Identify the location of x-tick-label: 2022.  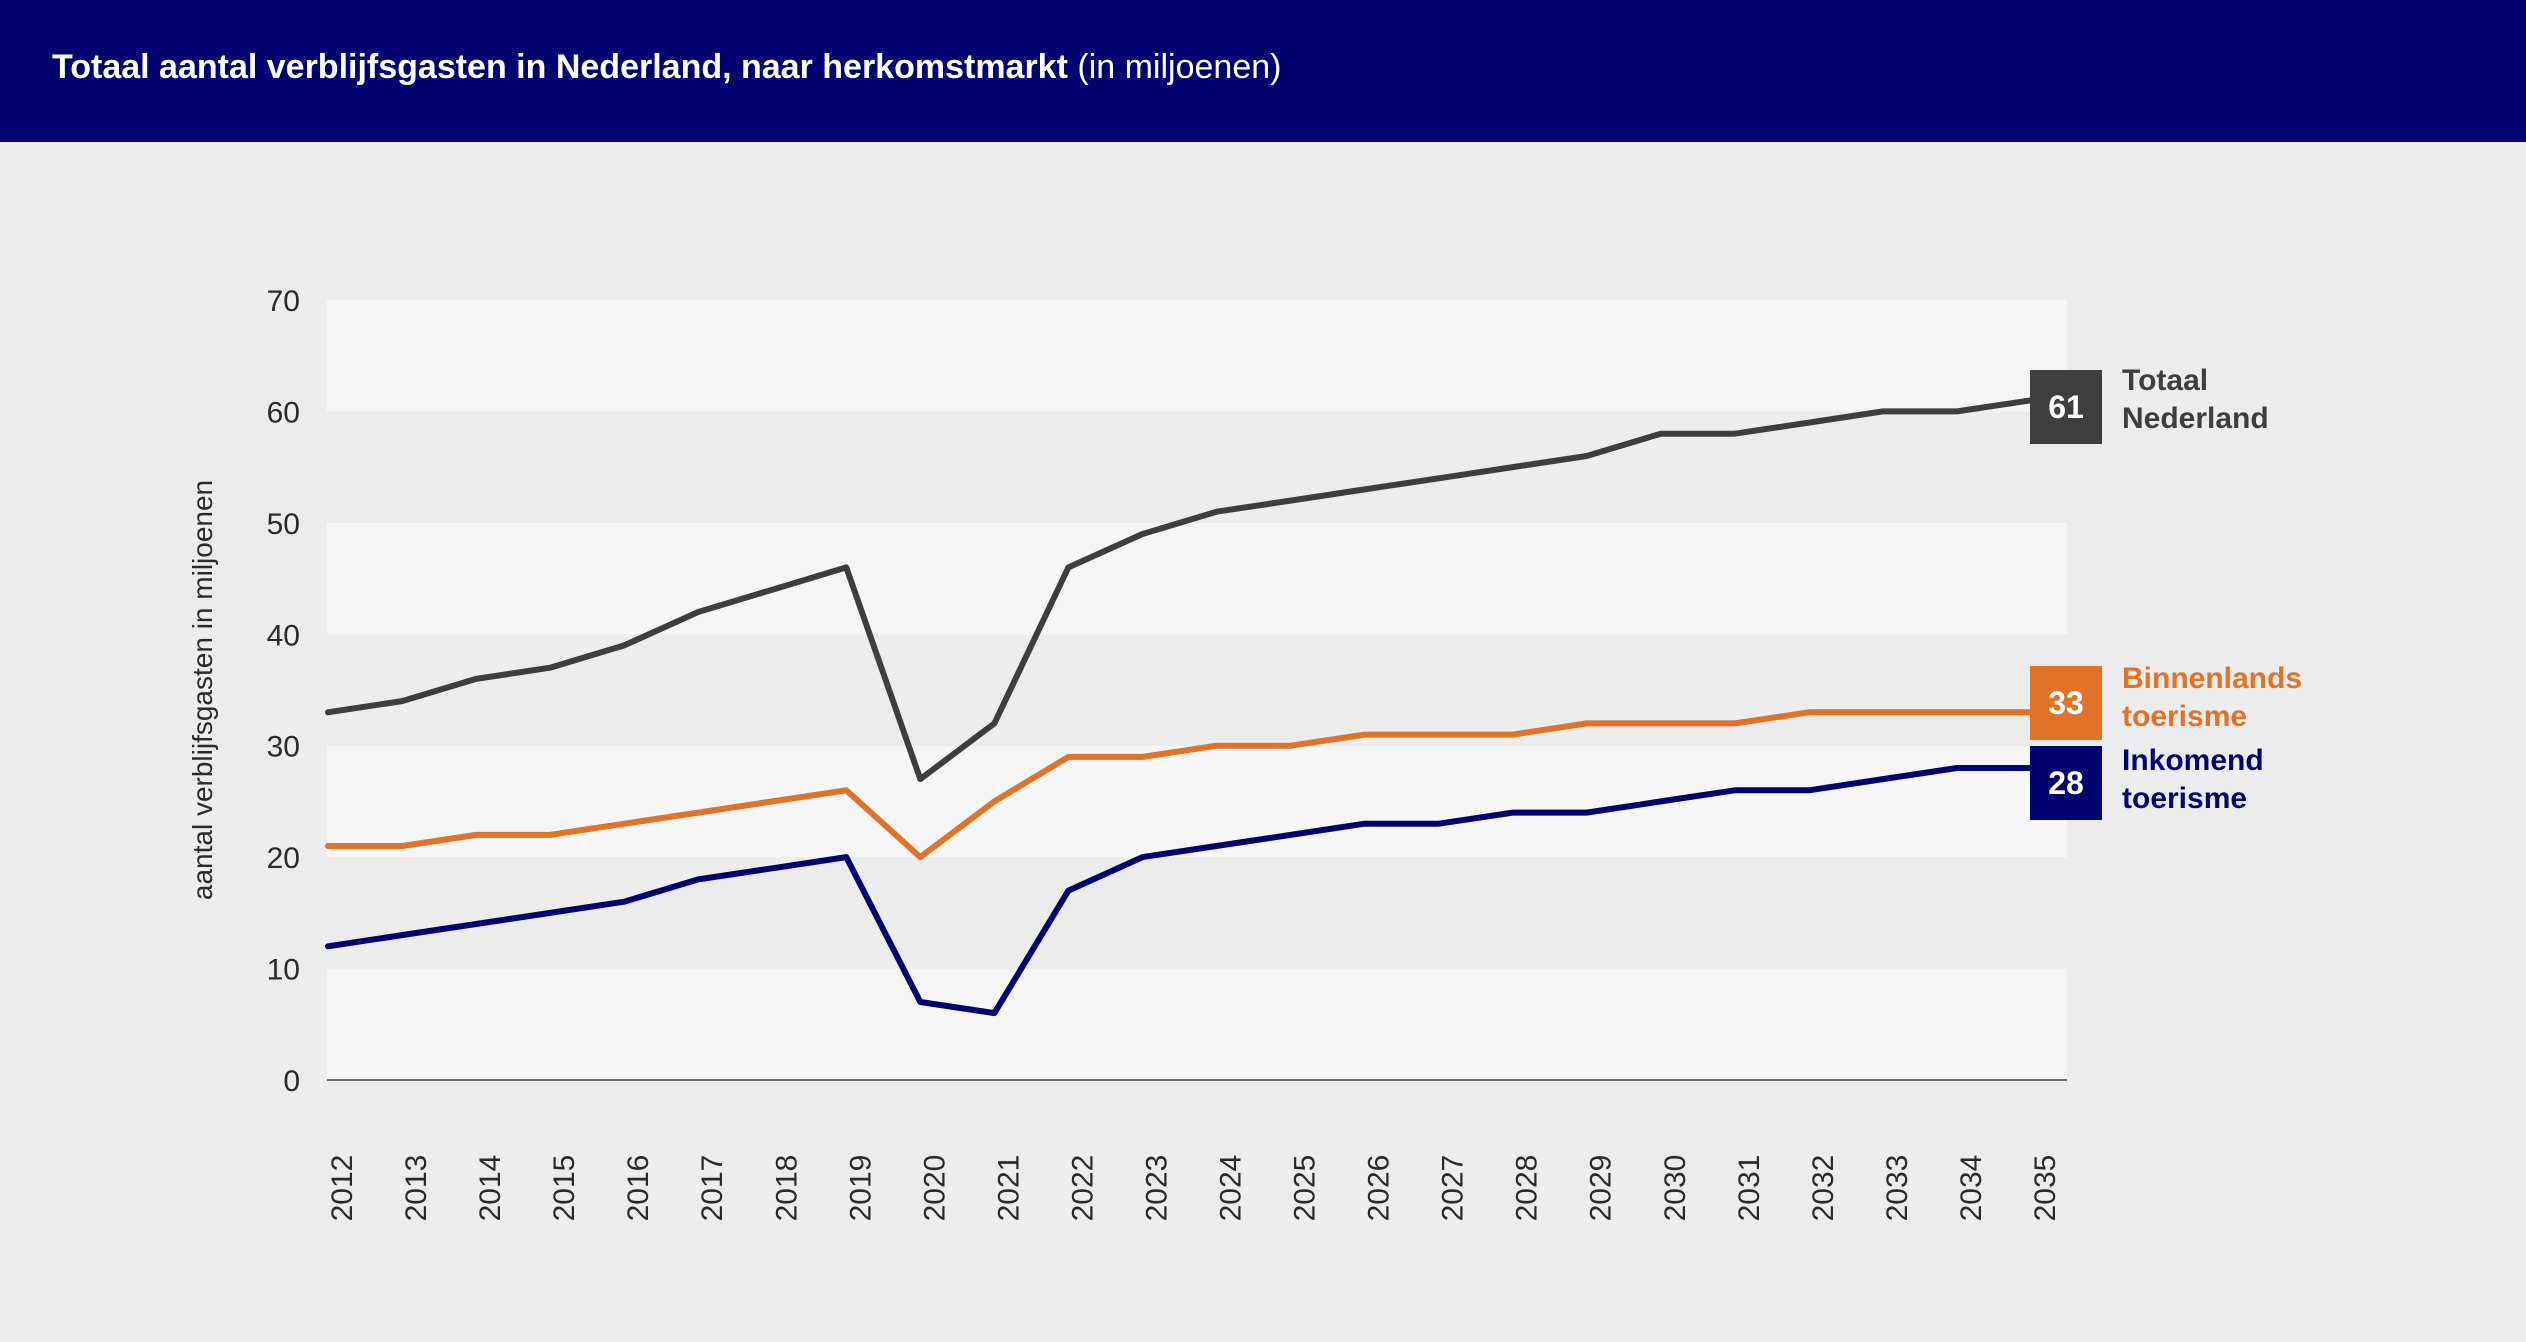
(1082, 1188).